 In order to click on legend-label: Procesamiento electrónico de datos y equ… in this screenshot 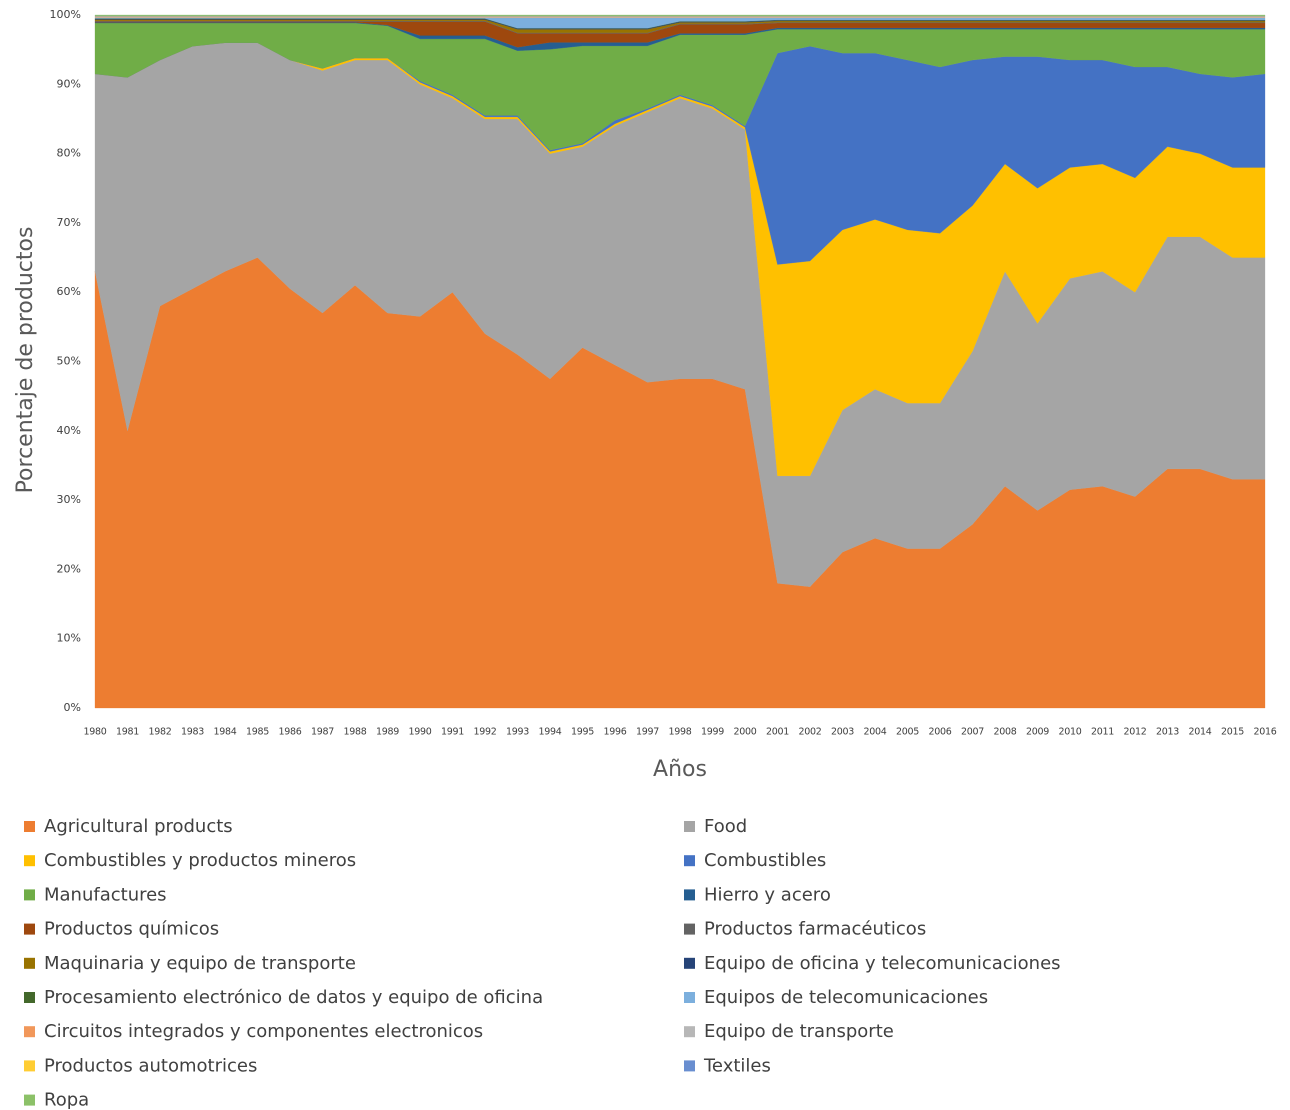, I will do `click(293, 997)`.